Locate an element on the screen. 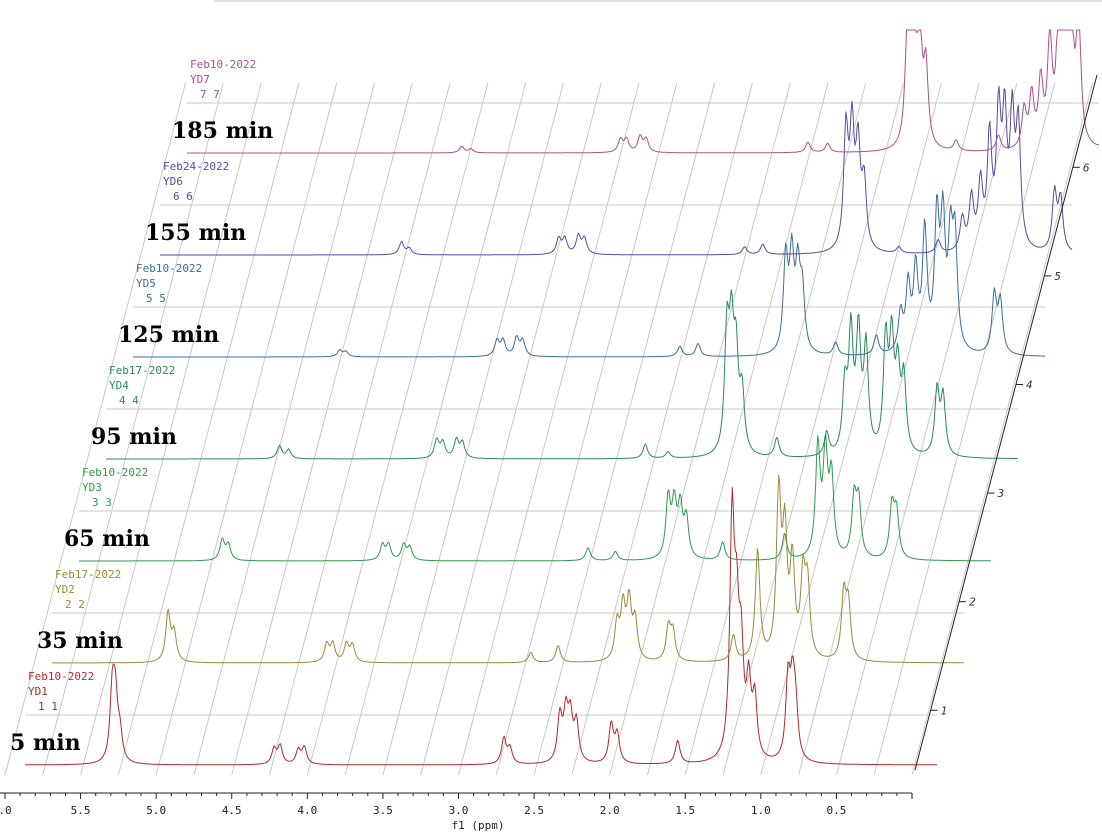 The height and width of the screenshot is (832, 1102). x-axis: .0 5.5 5.0 4.5 4.0 3.5 3.0 2.5 2.0 1.5 1.0 0.5 is located at coordinates (456, 804).